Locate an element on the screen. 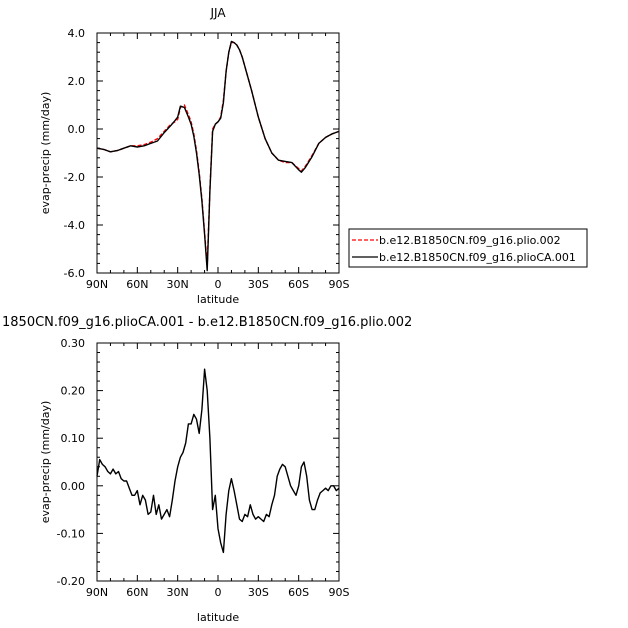 The height and width of the screenshot is (628, 628). y-tick-label: 0.10 is located at coordinates (73, 438).